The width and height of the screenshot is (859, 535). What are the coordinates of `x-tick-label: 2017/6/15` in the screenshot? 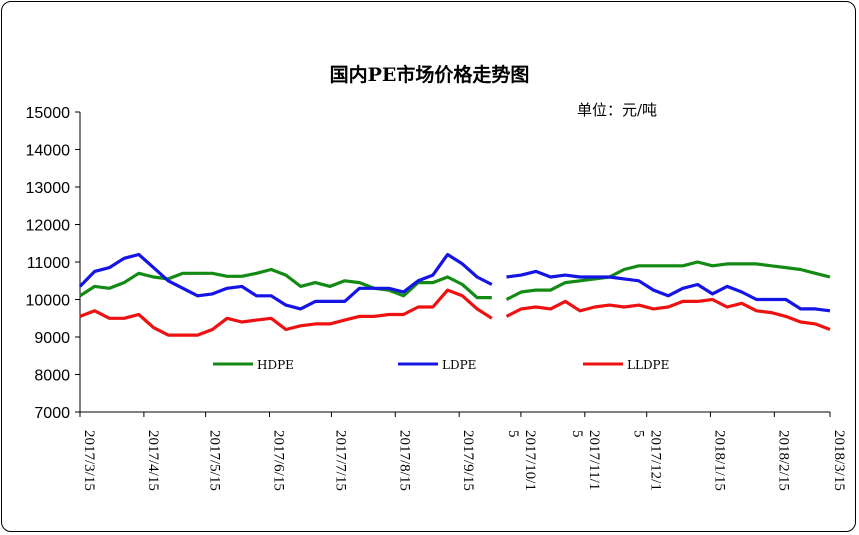 It's located at (279, 460).